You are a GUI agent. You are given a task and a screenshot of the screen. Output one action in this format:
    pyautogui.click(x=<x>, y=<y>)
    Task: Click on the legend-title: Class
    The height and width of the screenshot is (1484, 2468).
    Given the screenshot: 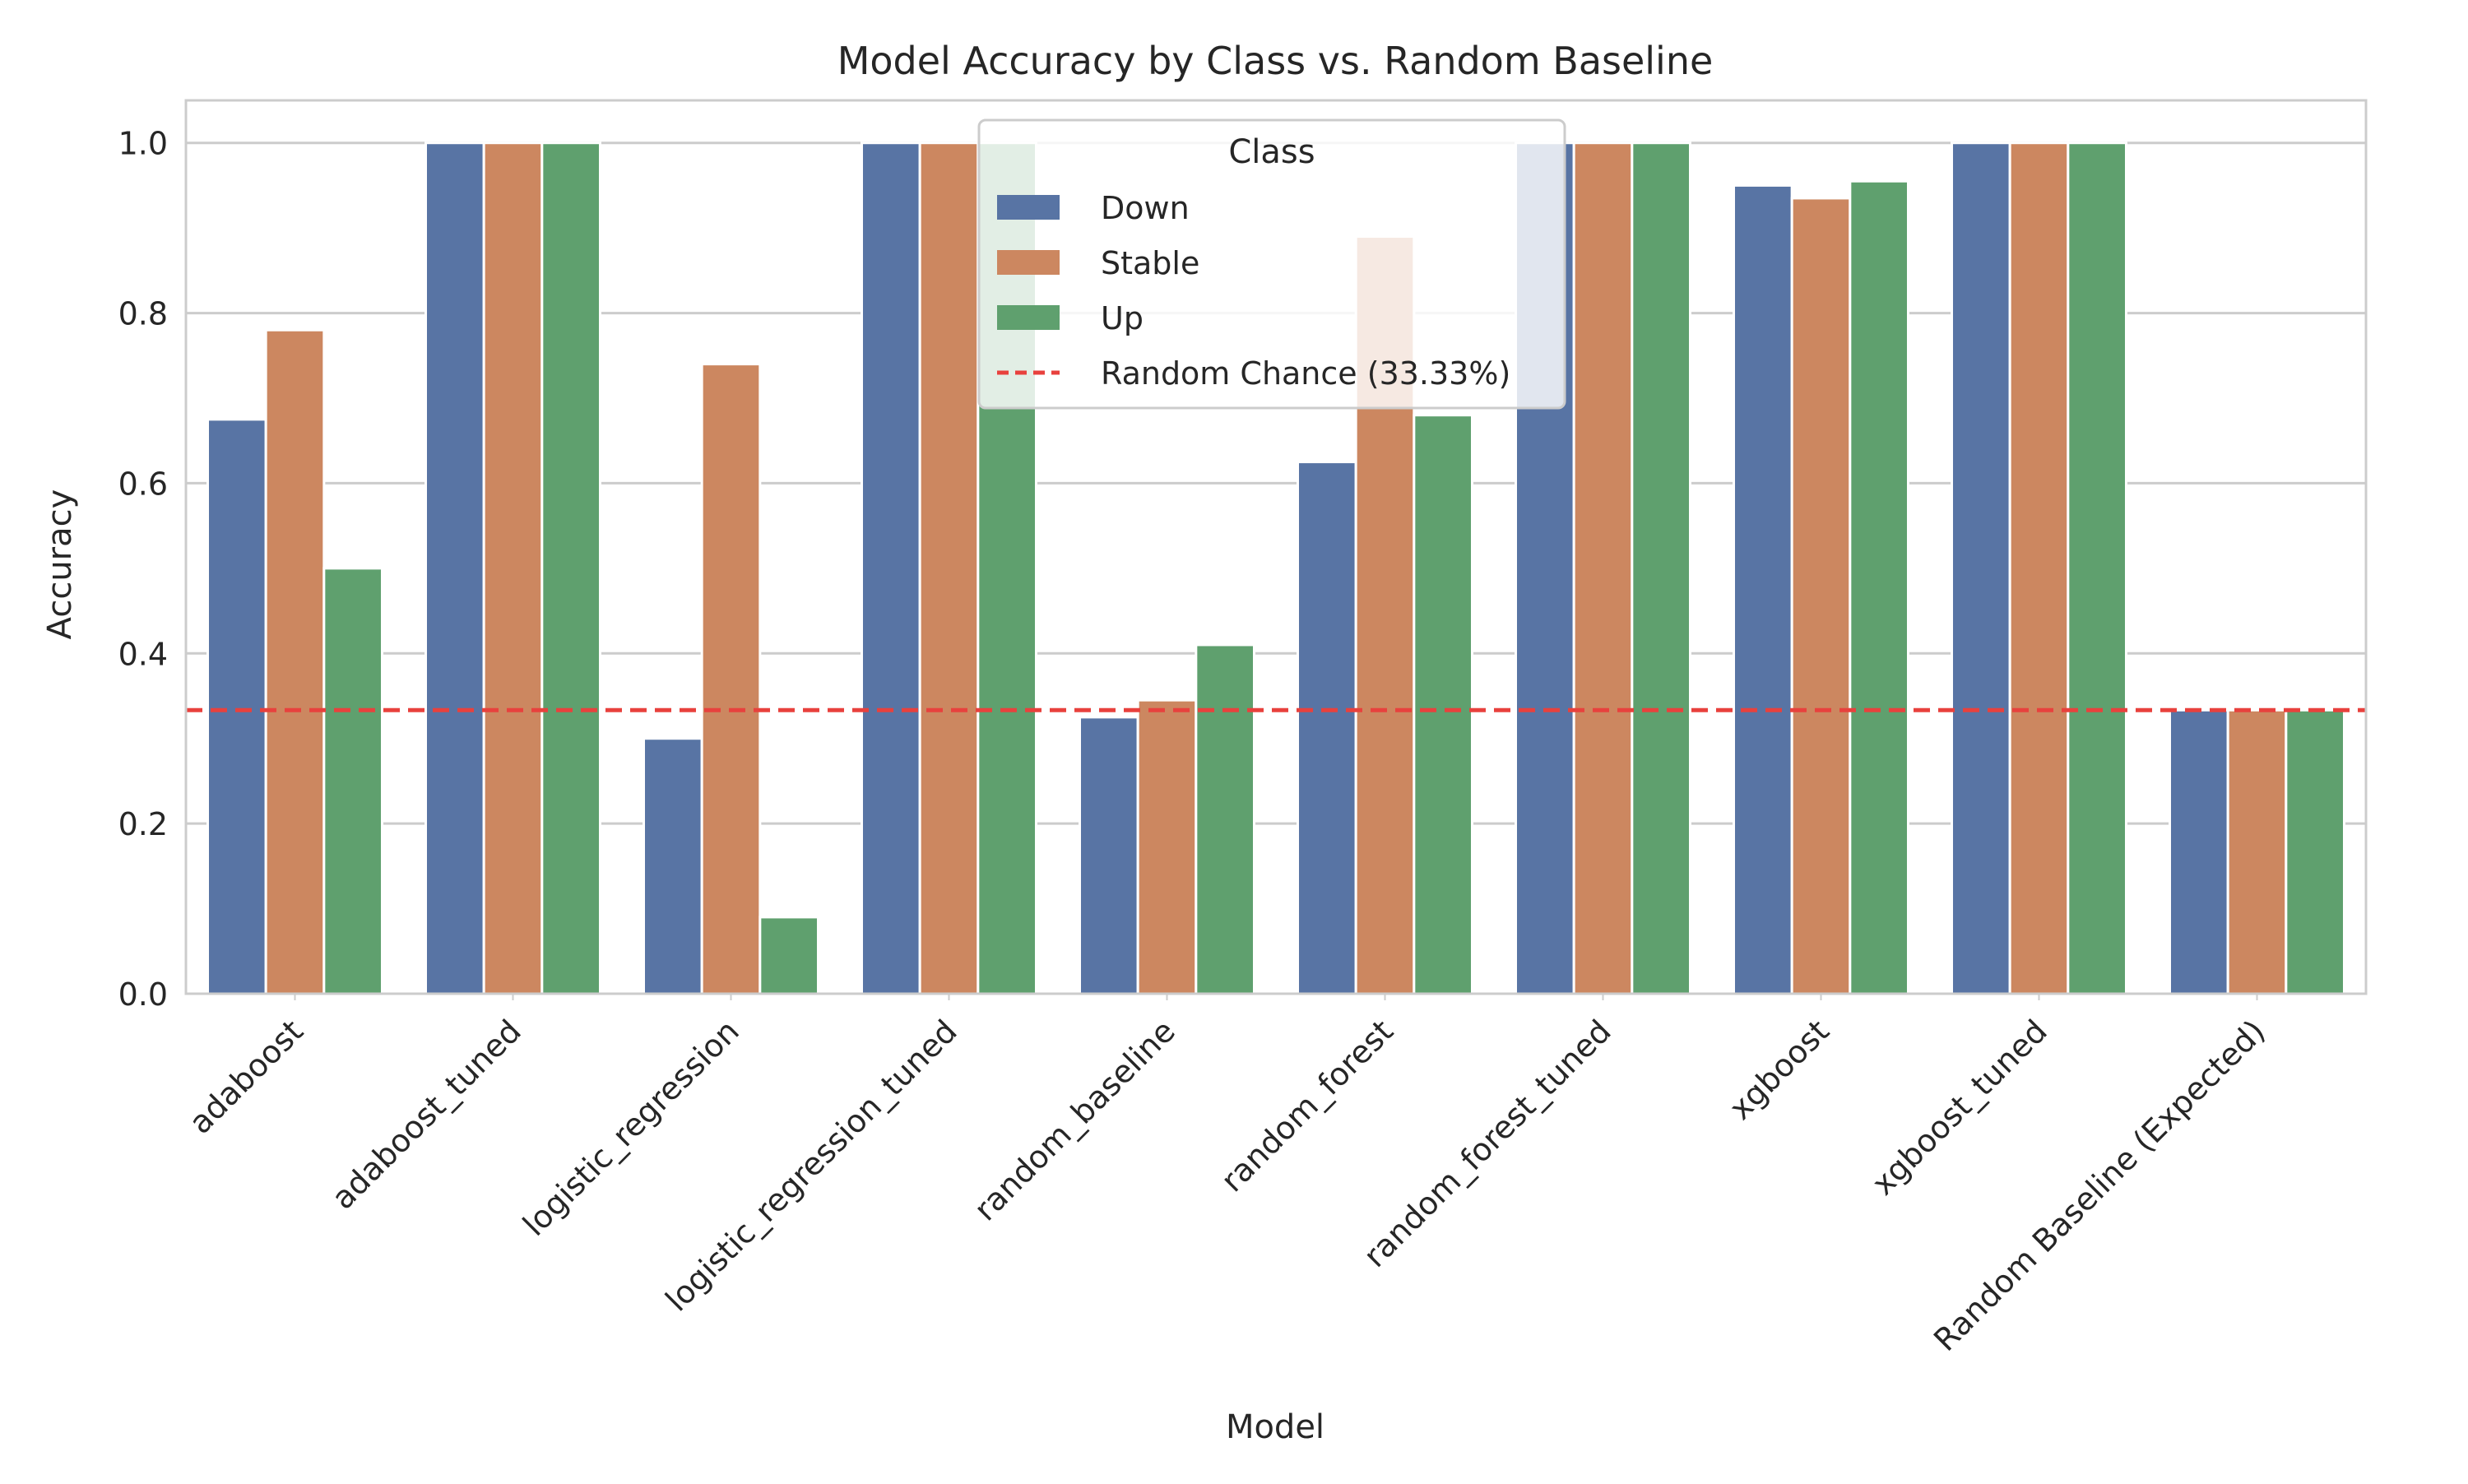 What is the action you would take?
    pyautogui.click(x=1271, y=152)
    